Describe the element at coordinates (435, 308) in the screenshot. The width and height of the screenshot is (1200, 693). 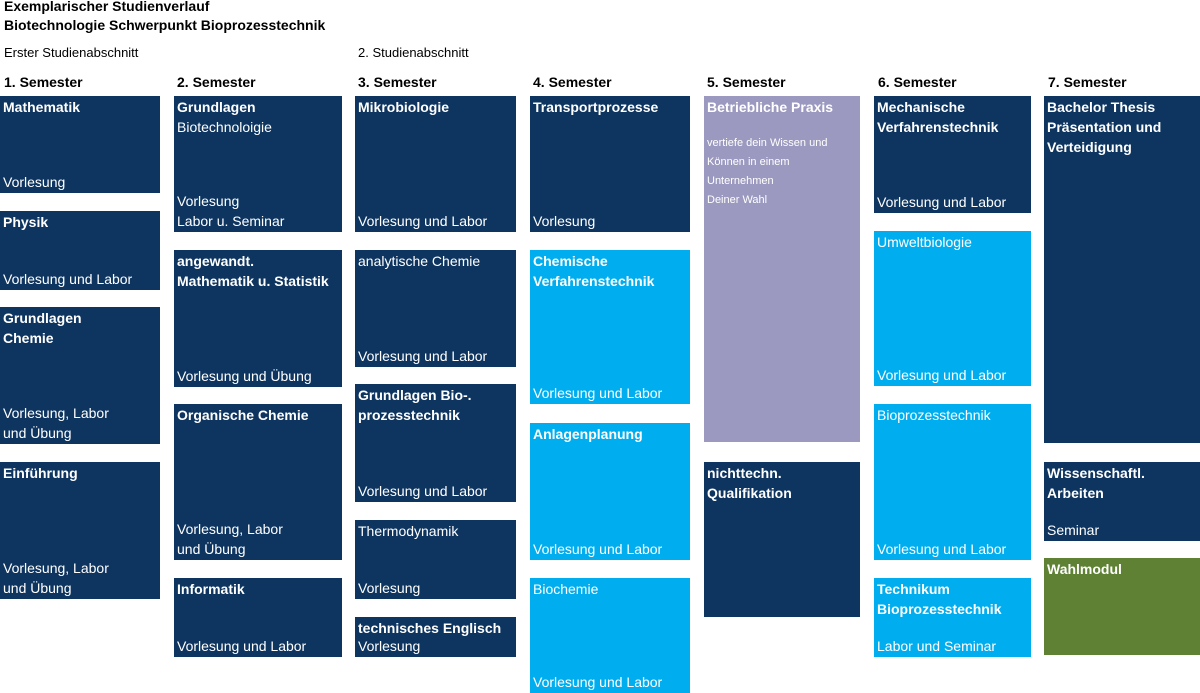
I see `module-analytische-chemie: analytische Chemie Vorlesung und Labor` at that location.